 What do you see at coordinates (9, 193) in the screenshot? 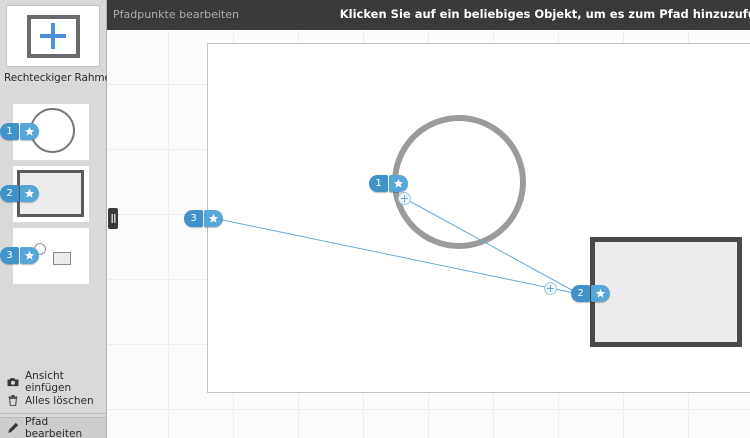
I see `thumbnail-badge-number-2: 2` at bounding box center [9, 193].